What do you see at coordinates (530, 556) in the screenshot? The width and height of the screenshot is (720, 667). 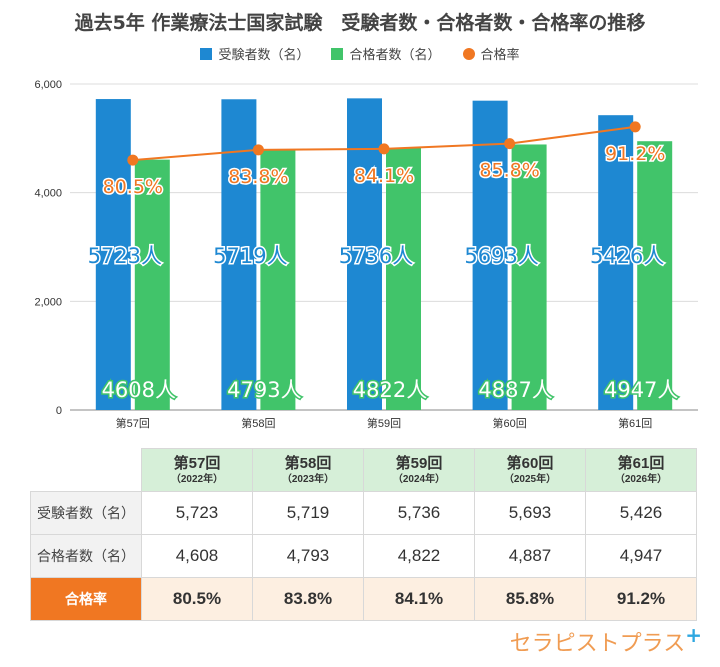 I see `table-cell: 4,887` at bounding box center [530, 556].